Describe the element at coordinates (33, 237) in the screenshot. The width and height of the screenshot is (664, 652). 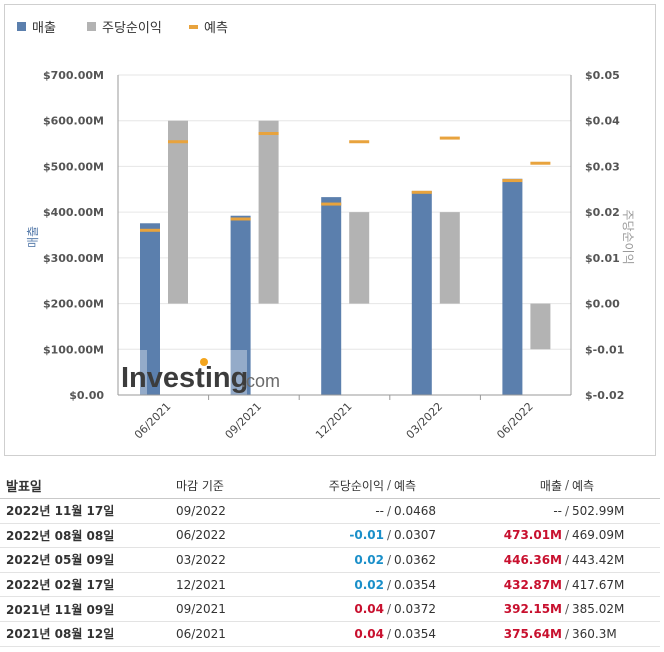
I see `y-axis-label-left: 매출` at that location.